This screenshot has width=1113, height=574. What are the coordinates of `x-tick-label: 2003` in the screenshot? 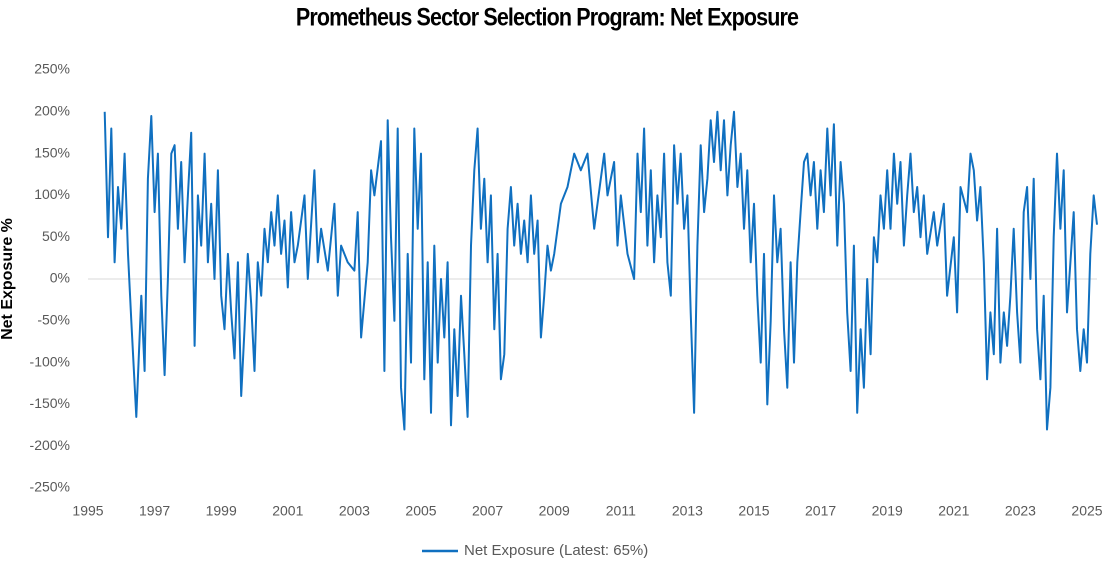 It's located at (354, 511).